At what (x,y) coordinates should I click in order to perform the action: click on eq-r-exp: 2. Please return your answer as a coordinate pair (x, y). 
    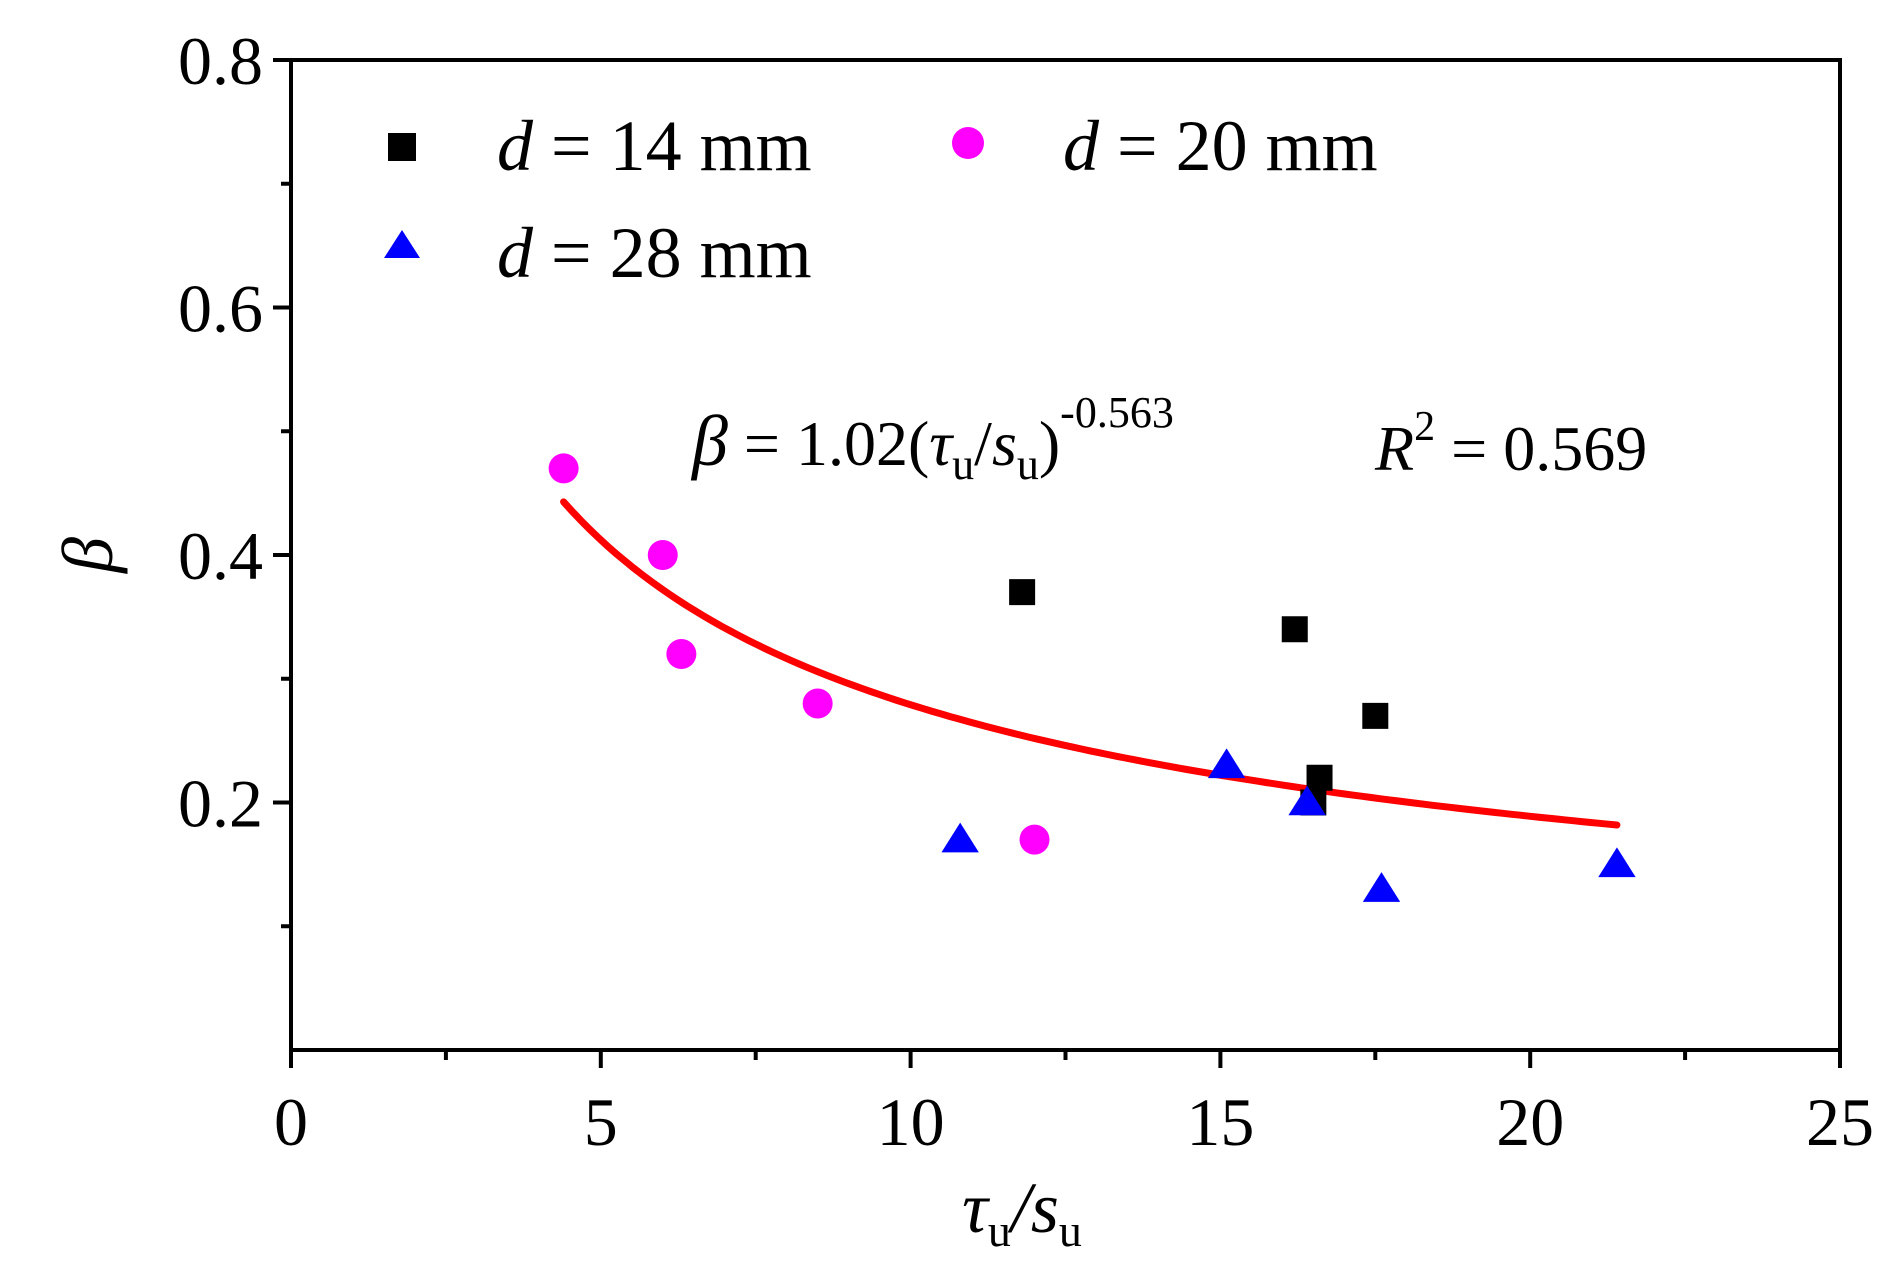
    Looking at the image, I should click on (1424, 427).